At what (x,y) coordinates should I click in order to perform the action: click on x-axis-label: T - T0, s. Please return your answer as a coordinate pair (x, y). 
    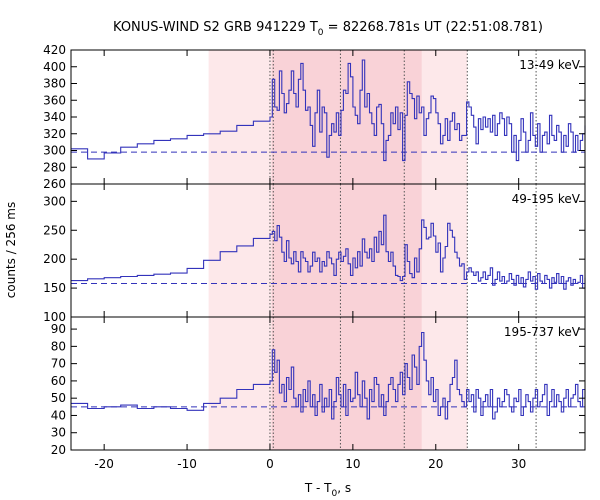
    Looking at the image, I should click on (327, 490).